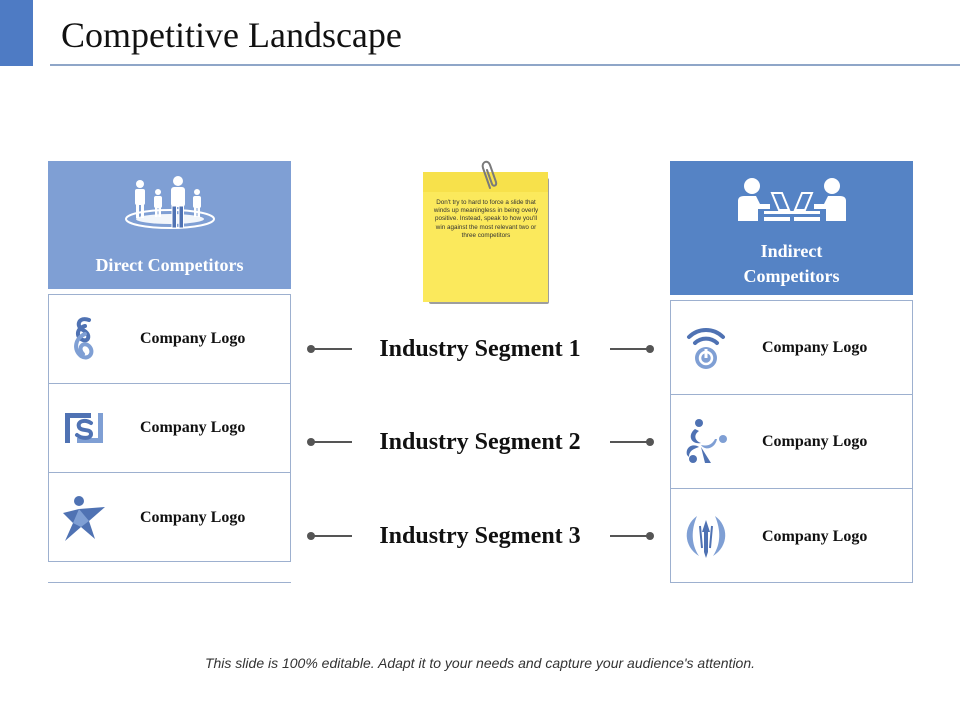 The image size is (960, 720). Describe the element at coordinates (84, 428) in the screenshot. I see `square-s-logo-icon` at that location.